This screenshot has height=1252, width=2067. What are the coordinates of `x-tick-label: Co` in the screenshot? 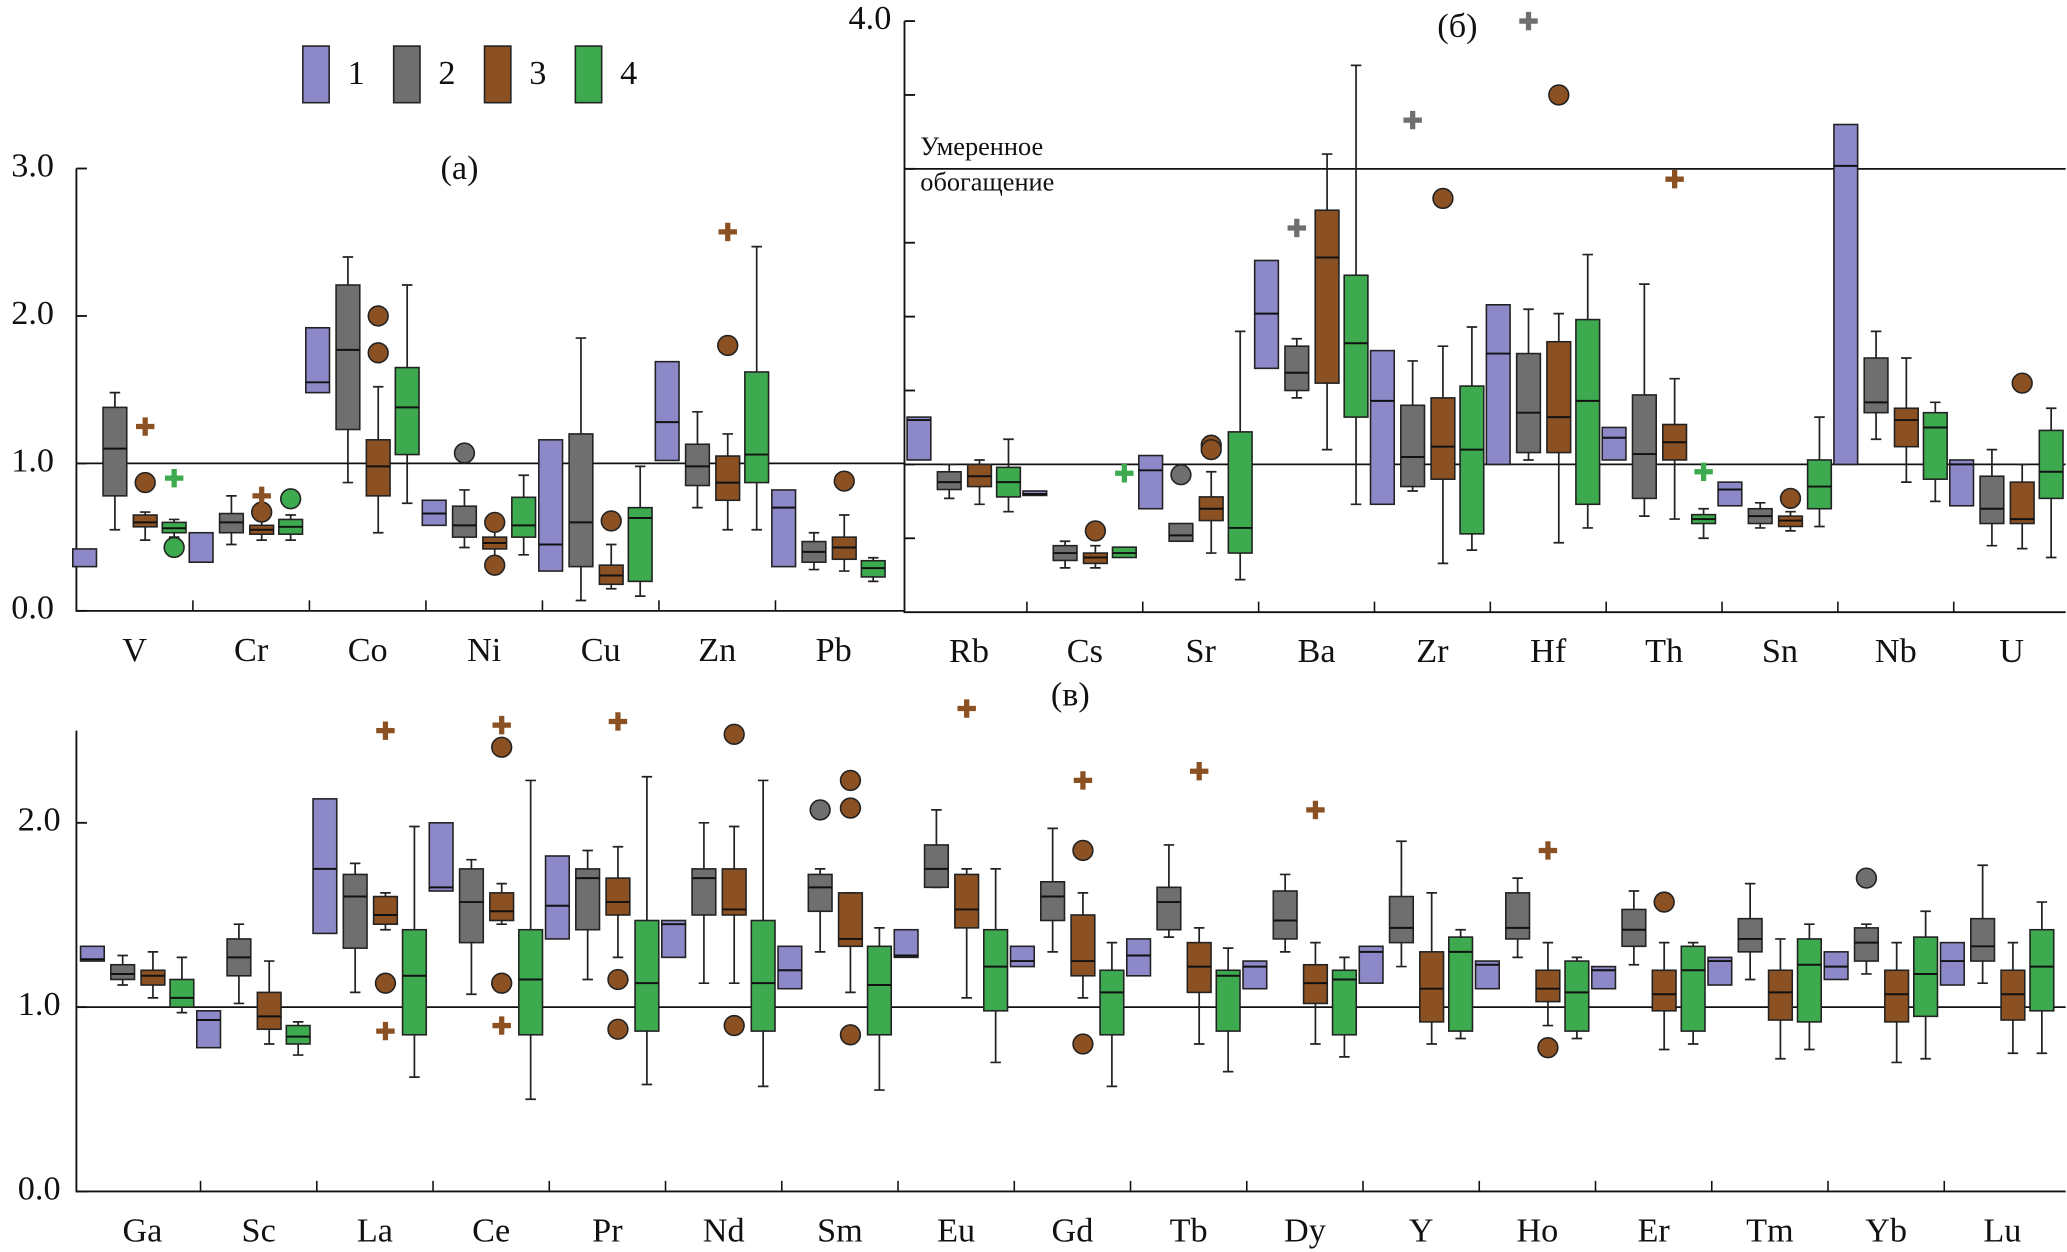 It's located at (368, 650).